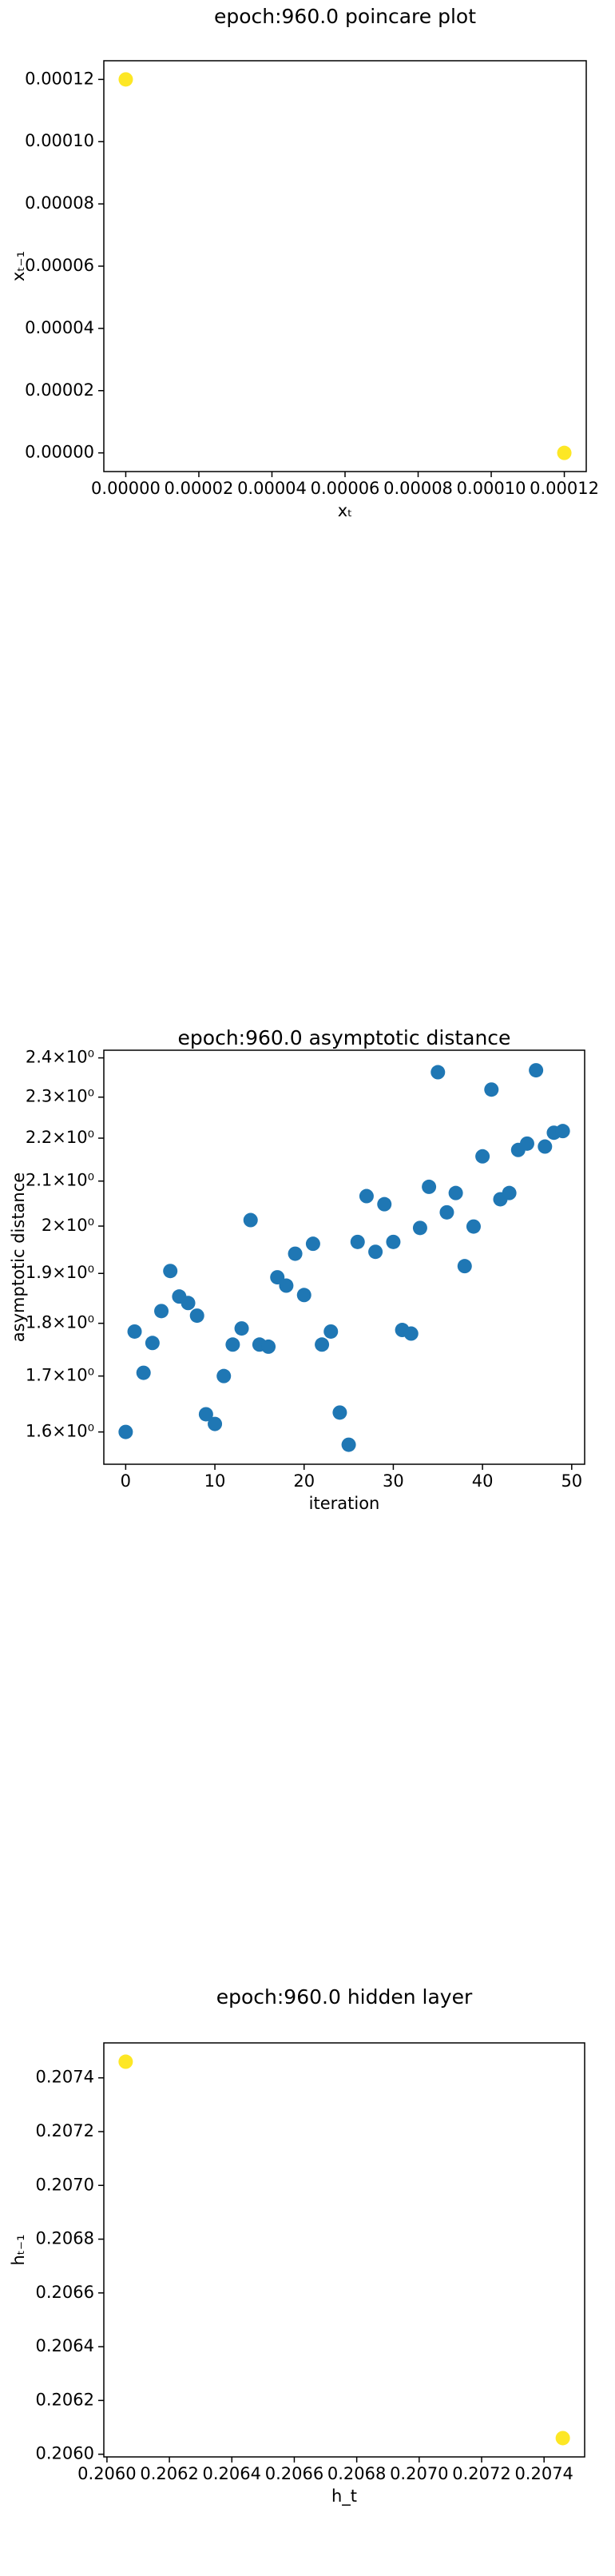  I want to click on x-tick-label: 0.2068, so click(356, 2473).